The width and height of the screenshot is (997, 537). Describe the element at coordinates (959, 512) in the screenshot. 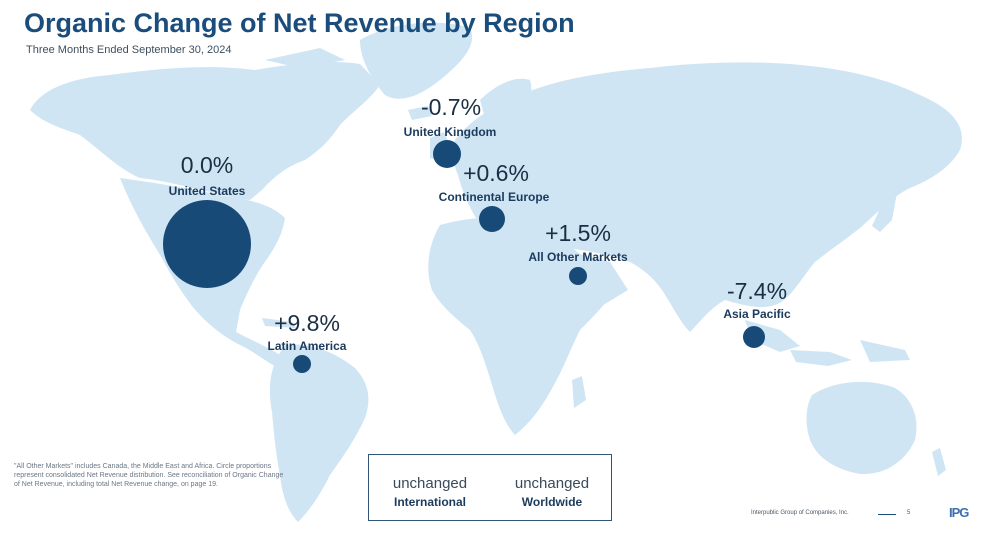

I see `ipg-logo: IPG` at that location.